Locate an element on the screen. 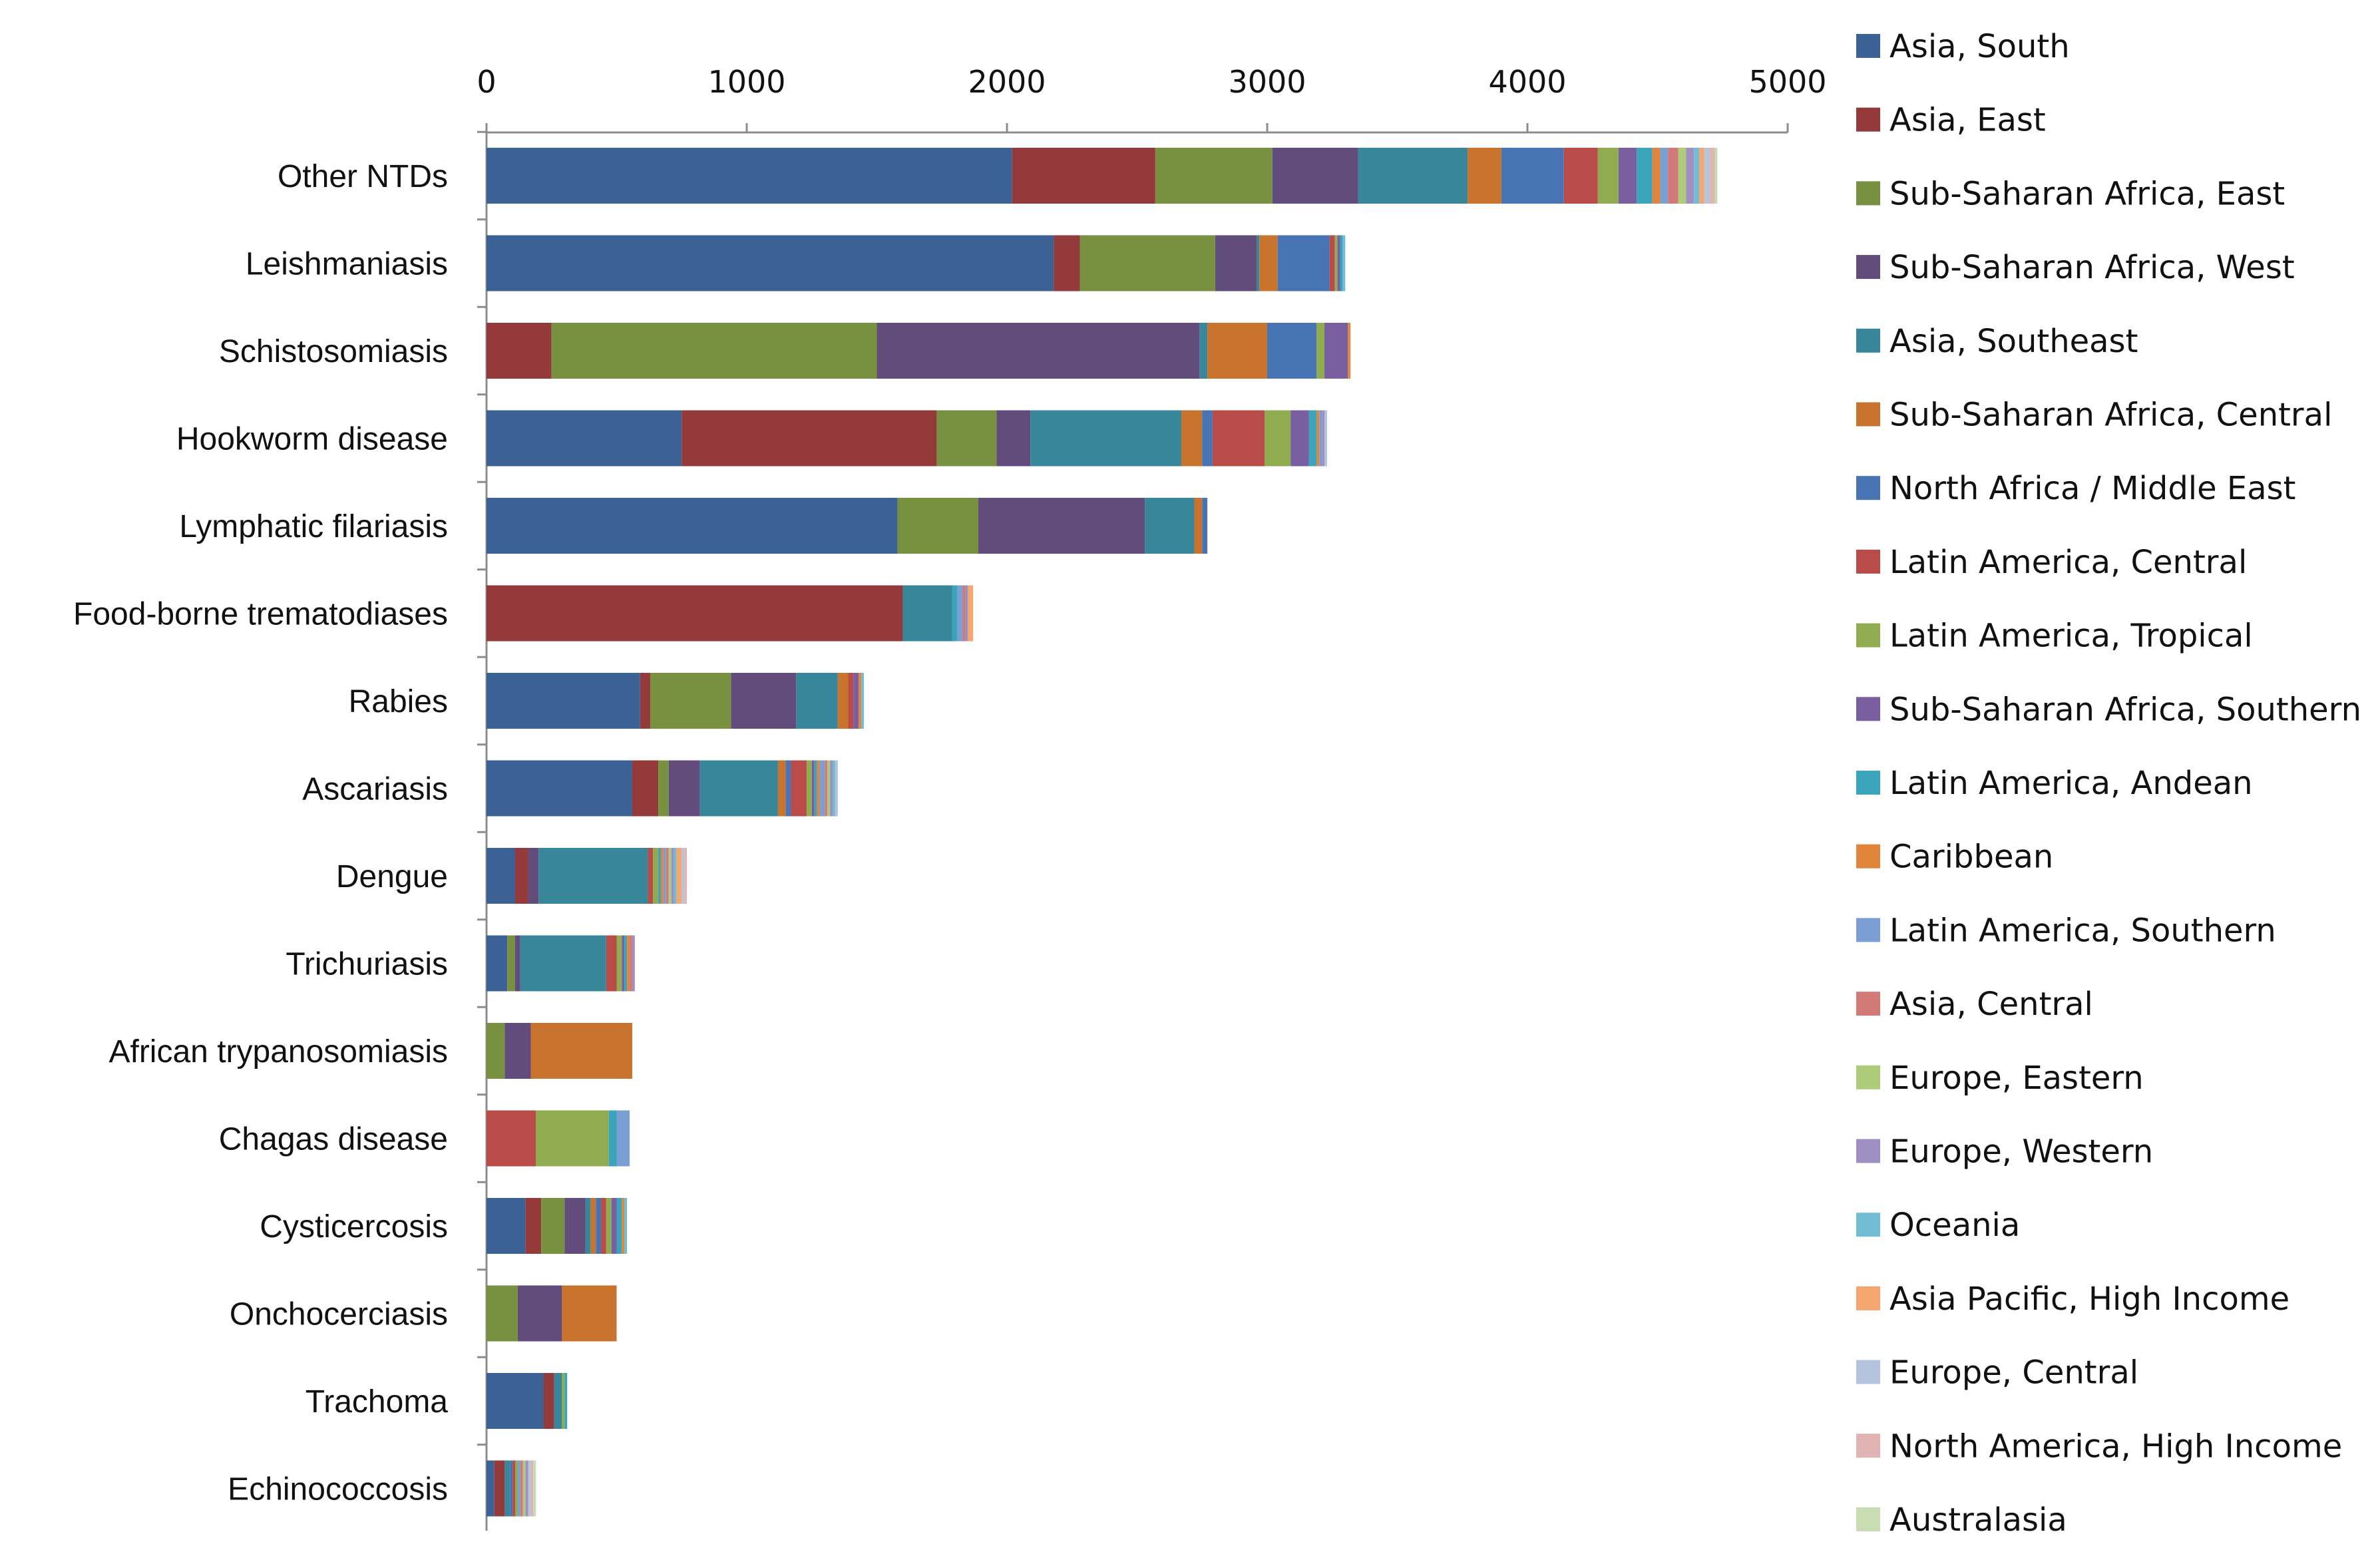 Image resolution: width=2380 pixels, height=1544 pixels. category-label: Lymphatic filariasis is located at coordinates (313, 526).